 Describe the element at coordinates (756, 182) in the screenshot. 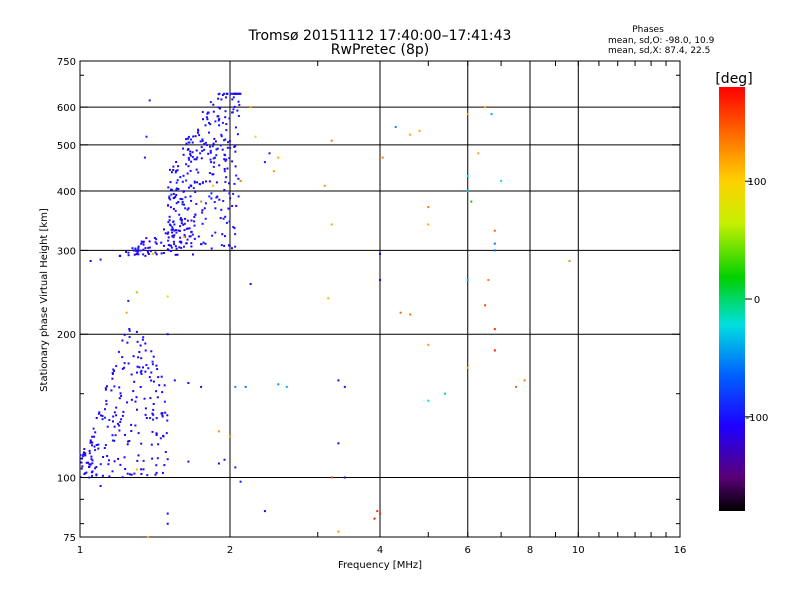

I see `colorbar-tick-label: 100` at that location.